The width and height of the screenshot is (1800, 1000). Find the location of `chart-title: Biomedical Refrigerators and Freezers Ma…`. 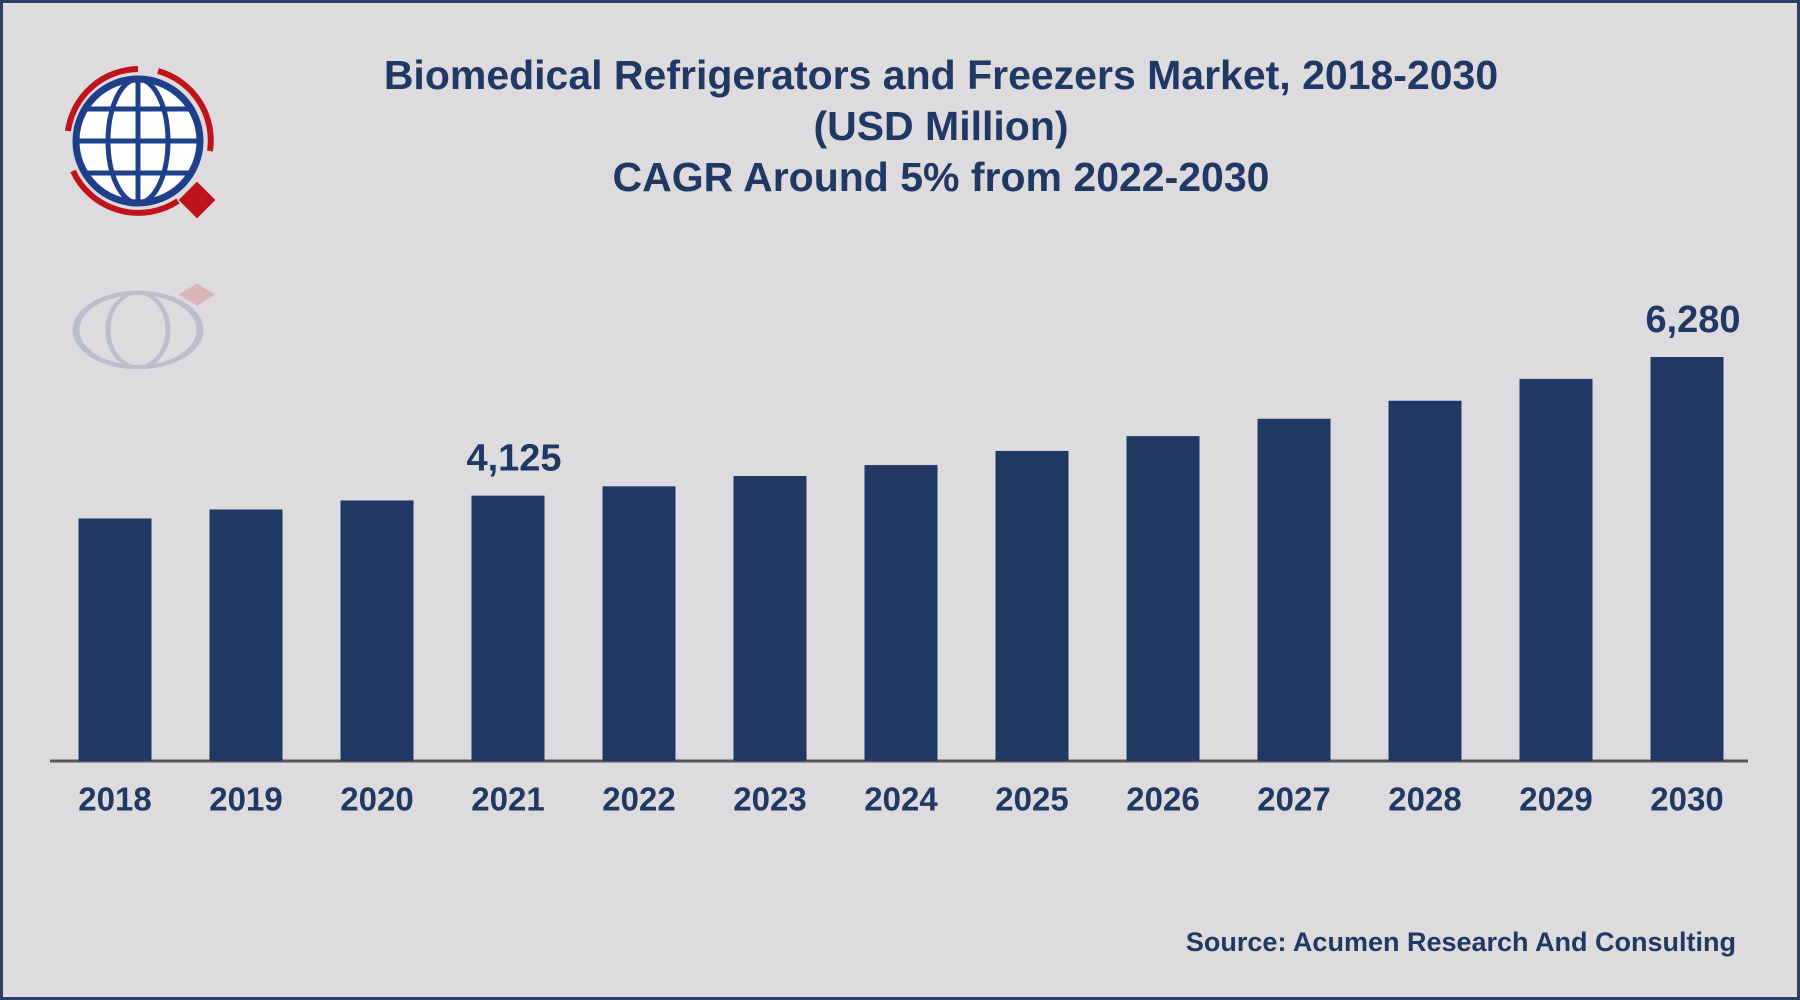

chart-title: Biomedical Refrigerators and Freezers Ma… is located at coordinates (941, 75).